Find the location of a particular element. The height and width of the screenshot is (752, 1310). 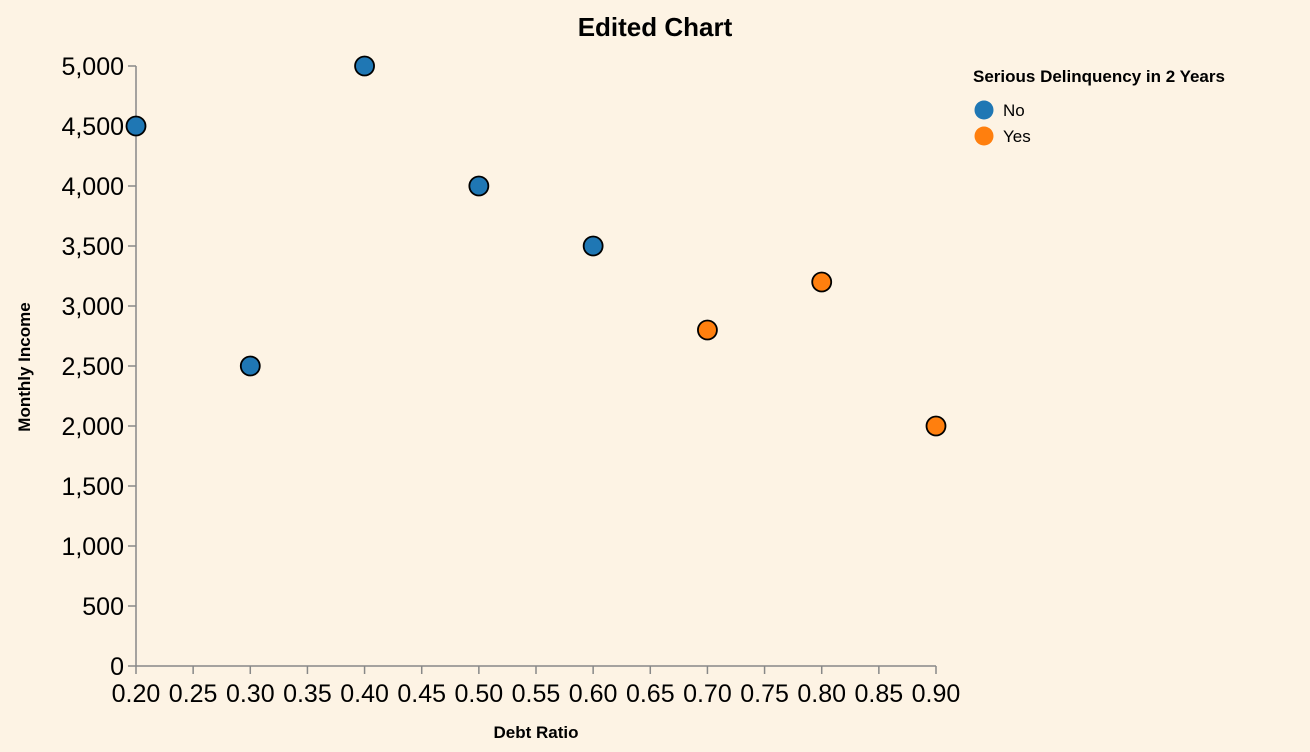

y-tick-label: 3,500 is located at coordinates (92, 247).